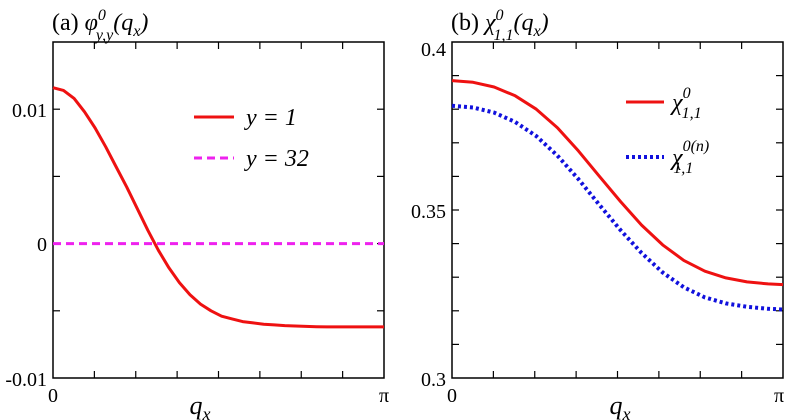 The image size is (789, 420). Describe the element at coordinates (537, 31) in the screenshot. I see `panel-b-title-arg-sub: x` at that location.